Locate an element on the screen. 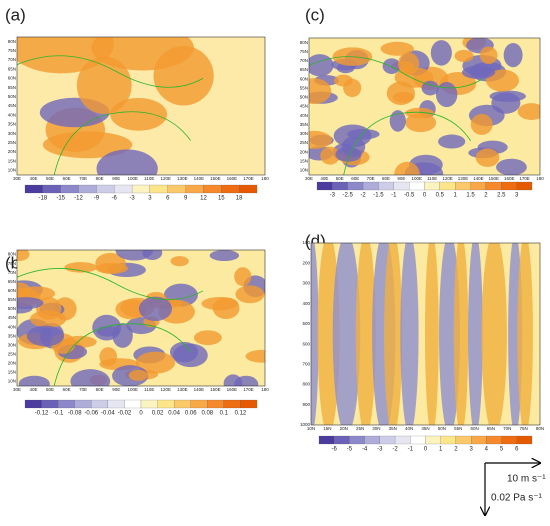 The image size is (550, 526). colorbar-tick-label: -12 is located at coordinates (78, 199).